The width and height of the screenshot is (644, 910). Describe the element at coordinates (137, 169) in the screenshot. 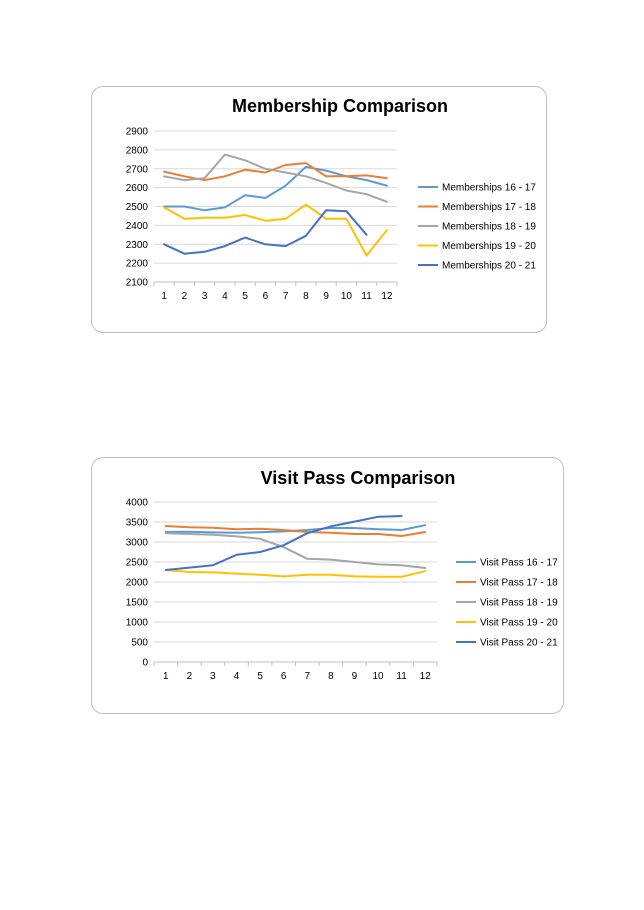

I see `y-tick-label: 2700` at that location.